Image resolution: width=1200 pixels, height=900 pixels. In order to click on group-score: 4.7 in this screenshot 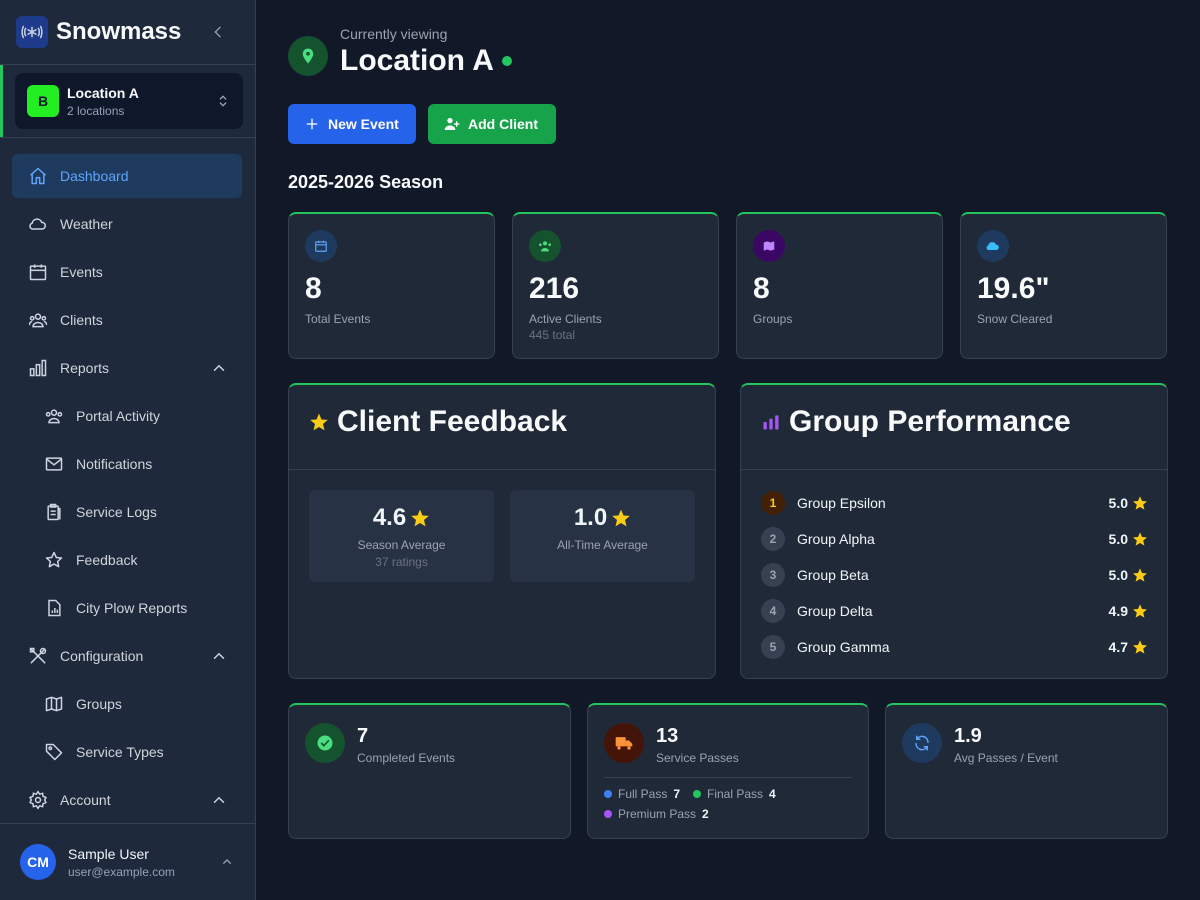, I will do `click(1128, 647)`.